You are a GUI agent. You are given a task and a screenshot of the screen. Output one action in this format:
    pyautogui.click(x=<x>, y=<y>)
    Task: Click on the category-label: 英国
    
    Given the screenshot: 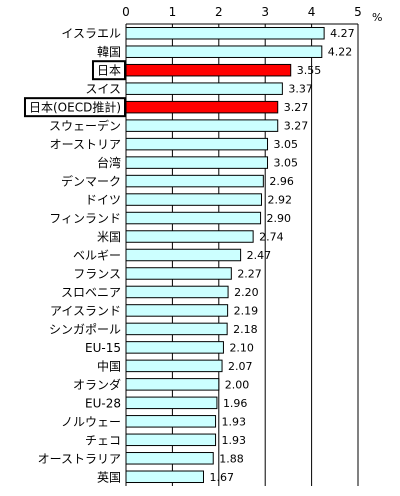 What is the action you would take?
    pyautogui.click(x=109, y=477)
    